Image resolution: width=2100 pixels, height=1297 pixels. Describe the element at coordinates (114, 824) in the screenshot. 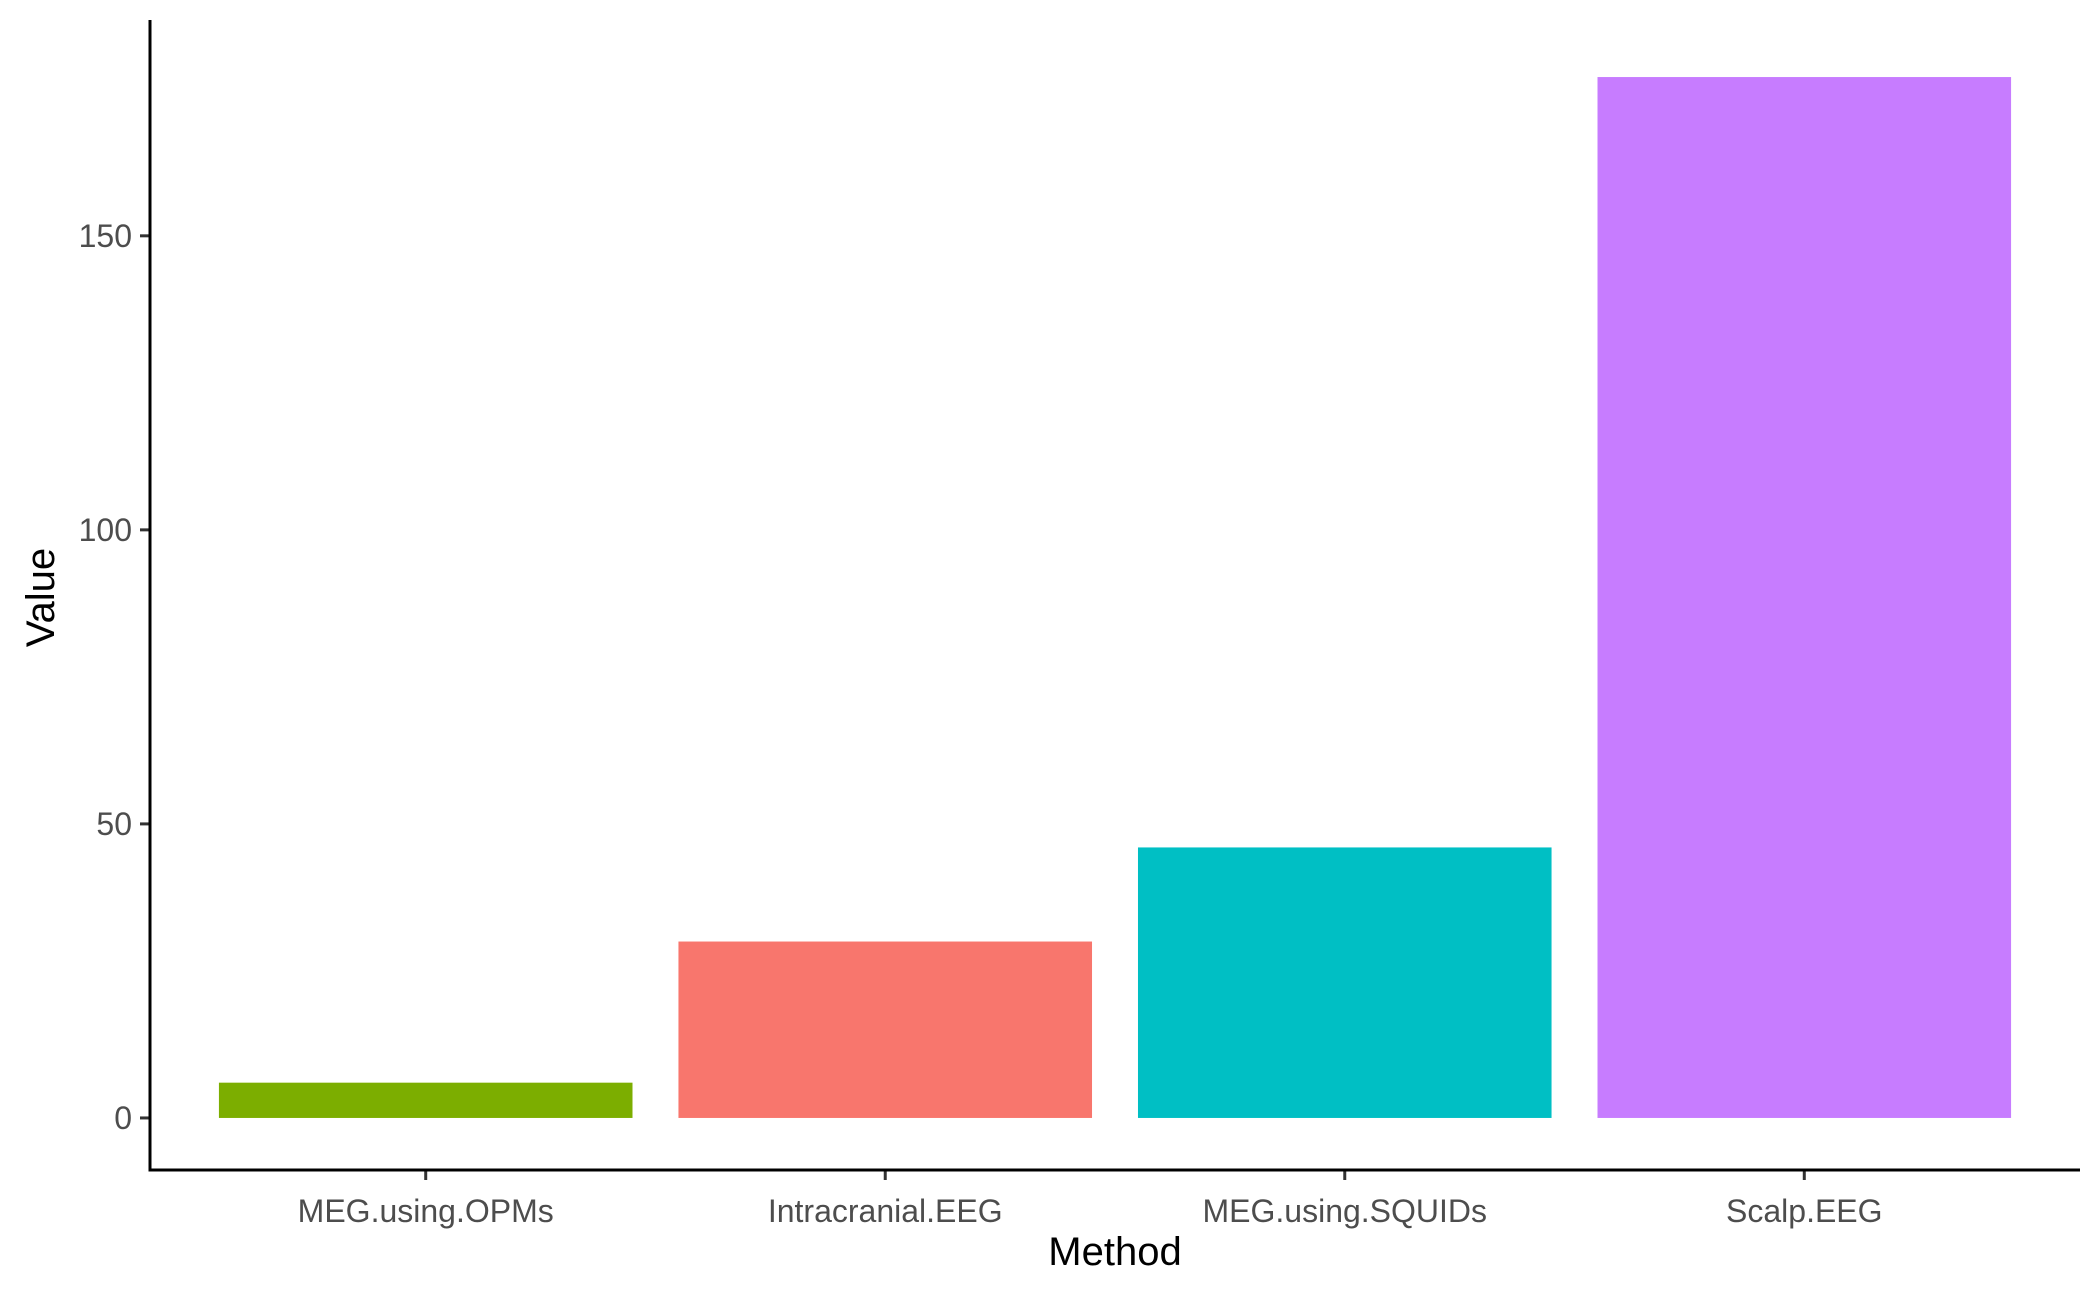

I see `y-tick-label: 50` at that location.